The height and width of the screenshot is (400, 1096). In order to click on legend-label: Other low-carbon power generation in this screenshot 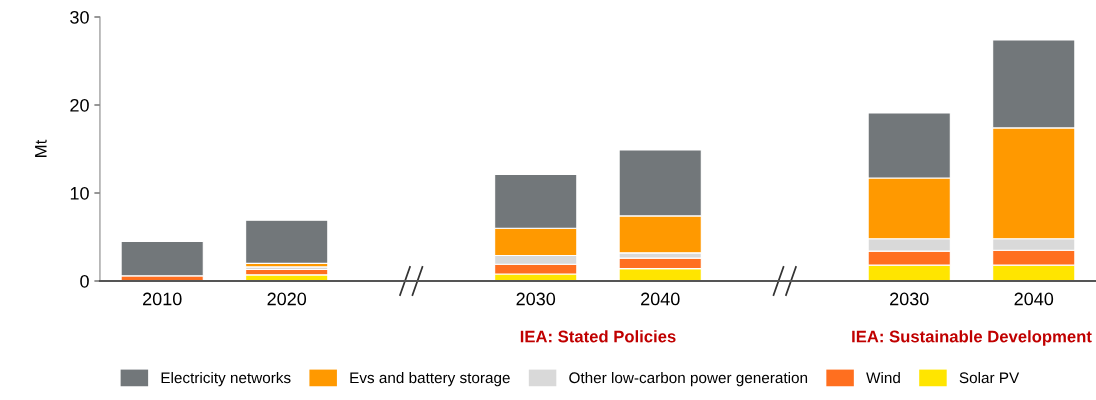, I will do `click(688, 379)`.